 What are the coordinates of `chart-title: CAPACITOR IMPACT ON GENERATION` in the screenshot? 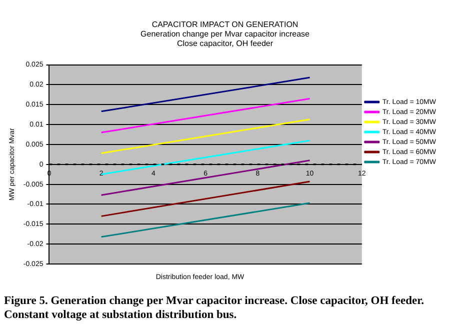 It's located at (225, 25).